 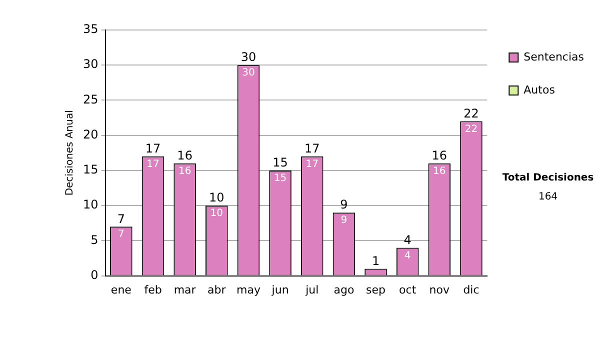 I want to click on x-tick-label: jun, so click(x=279, y=289).